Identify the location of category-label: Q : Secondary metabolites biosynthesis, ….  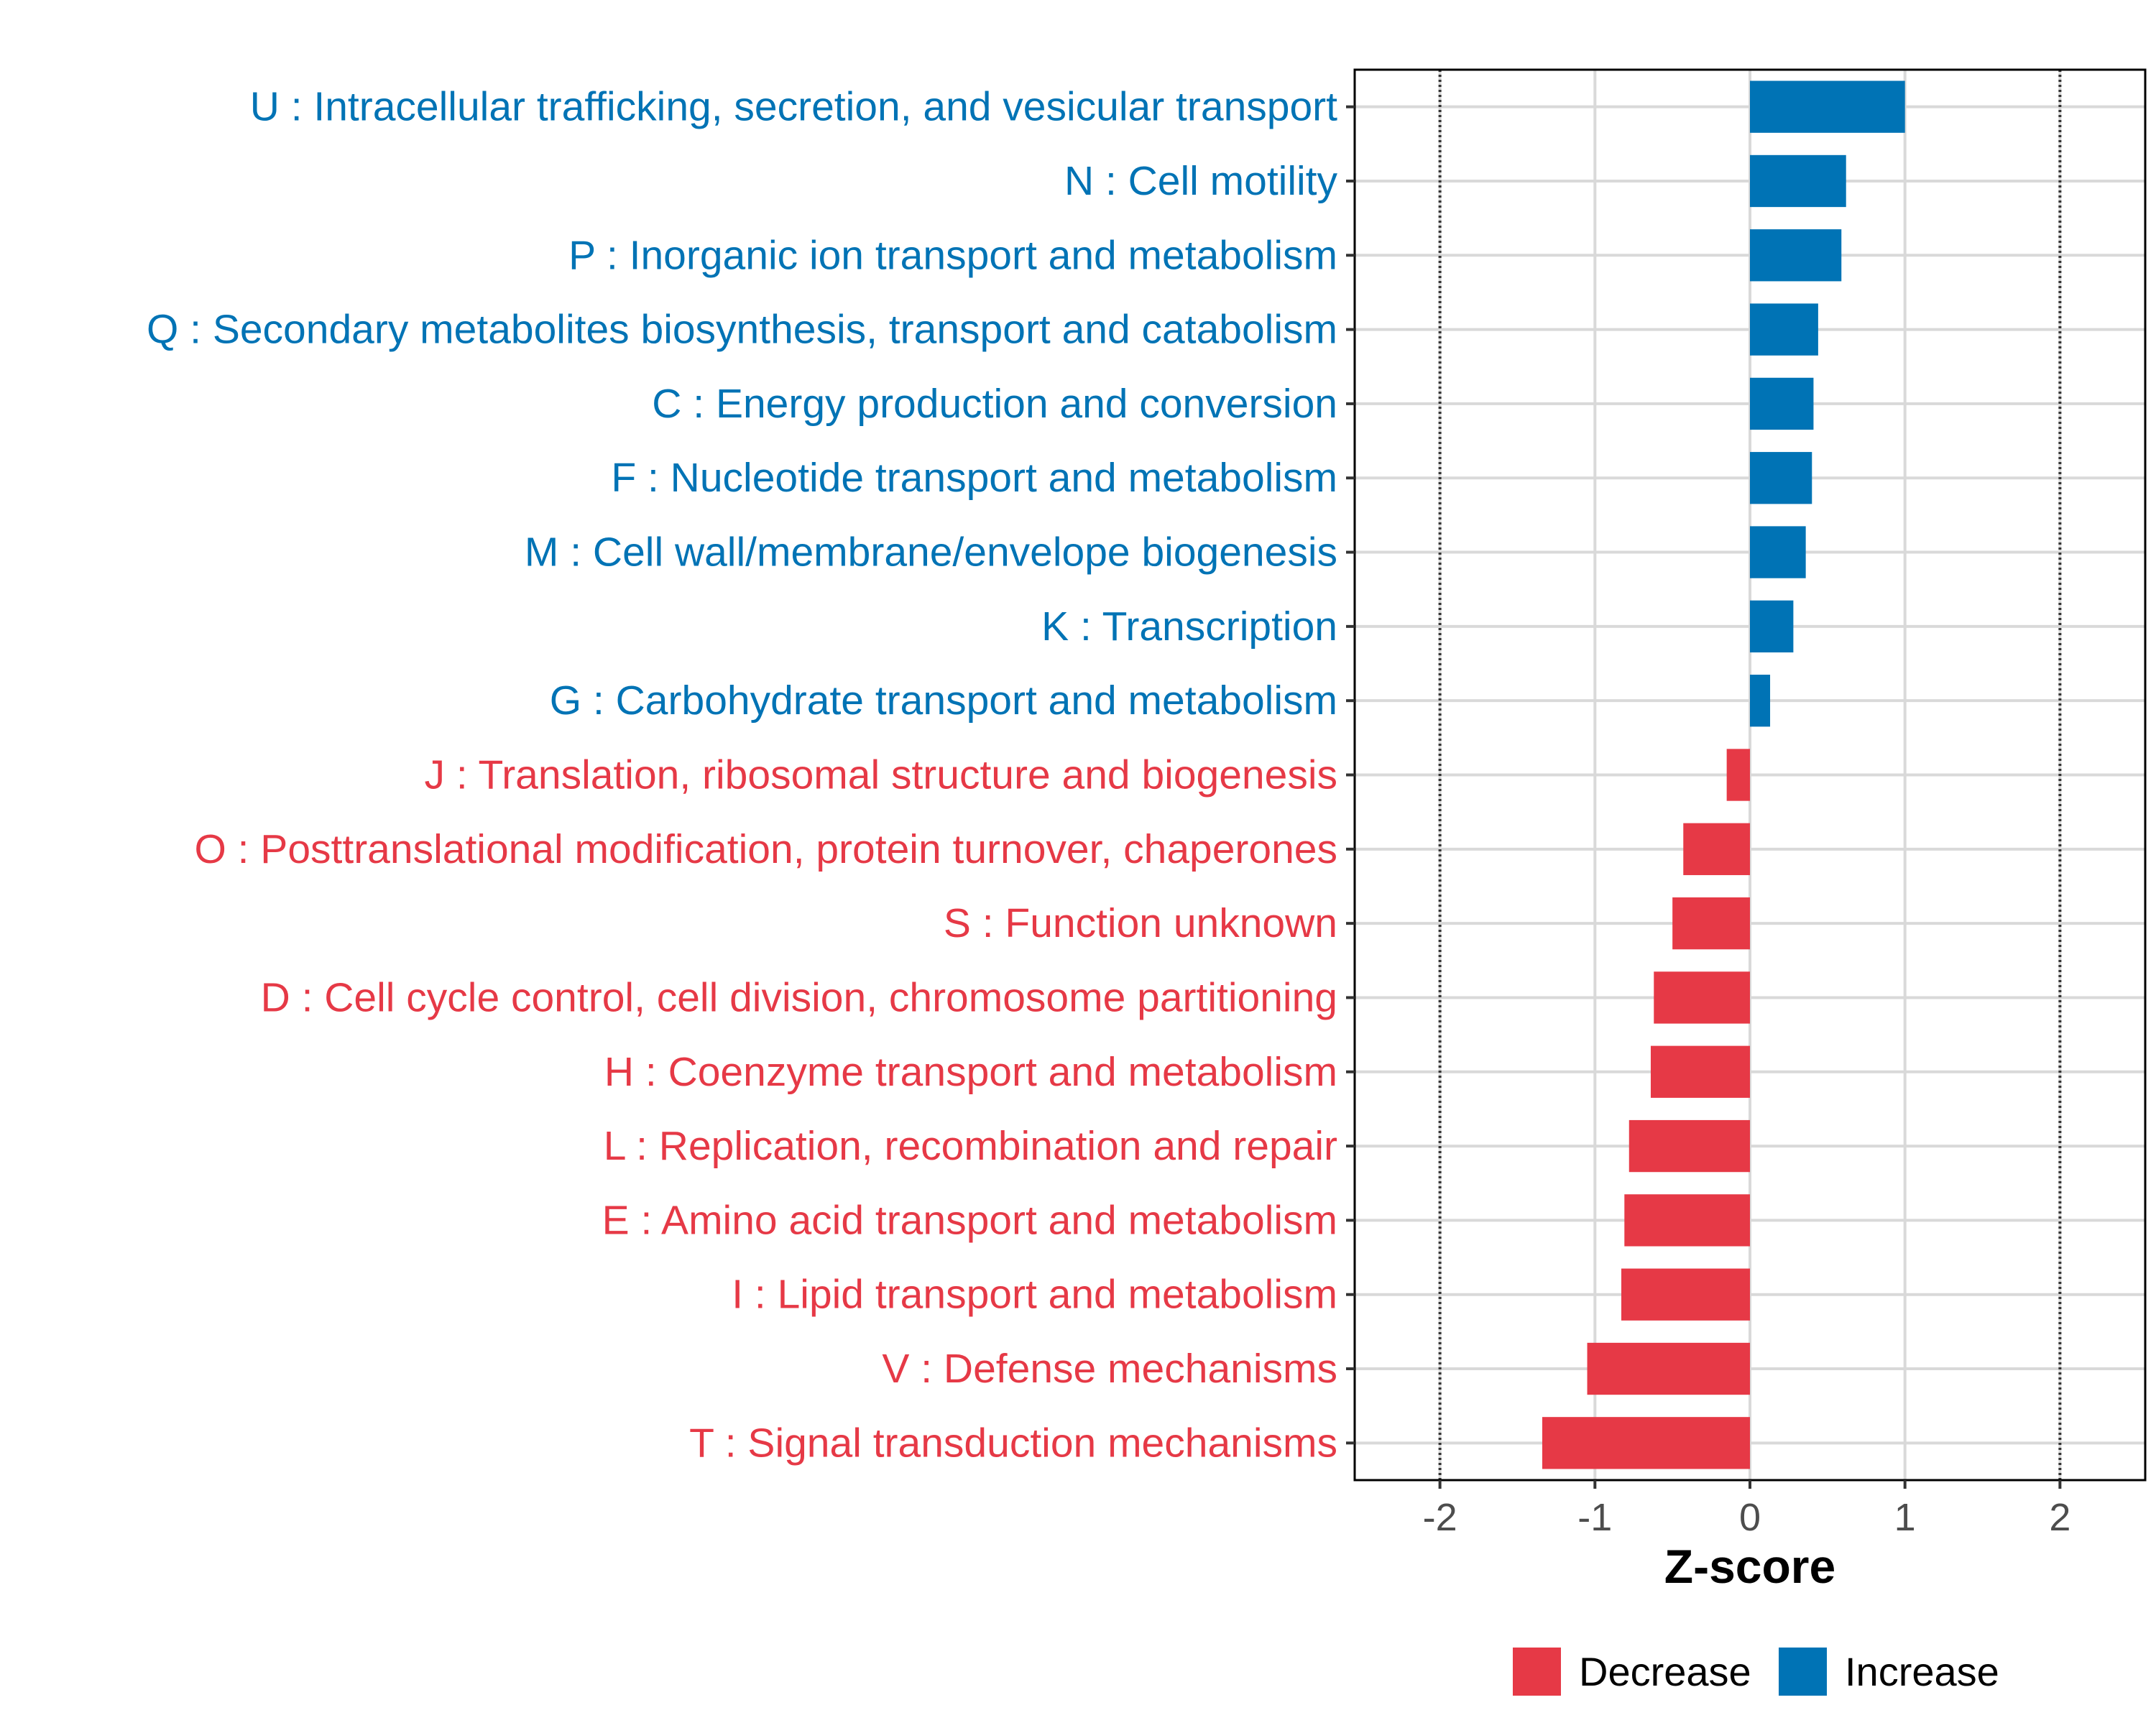
(742, 330).